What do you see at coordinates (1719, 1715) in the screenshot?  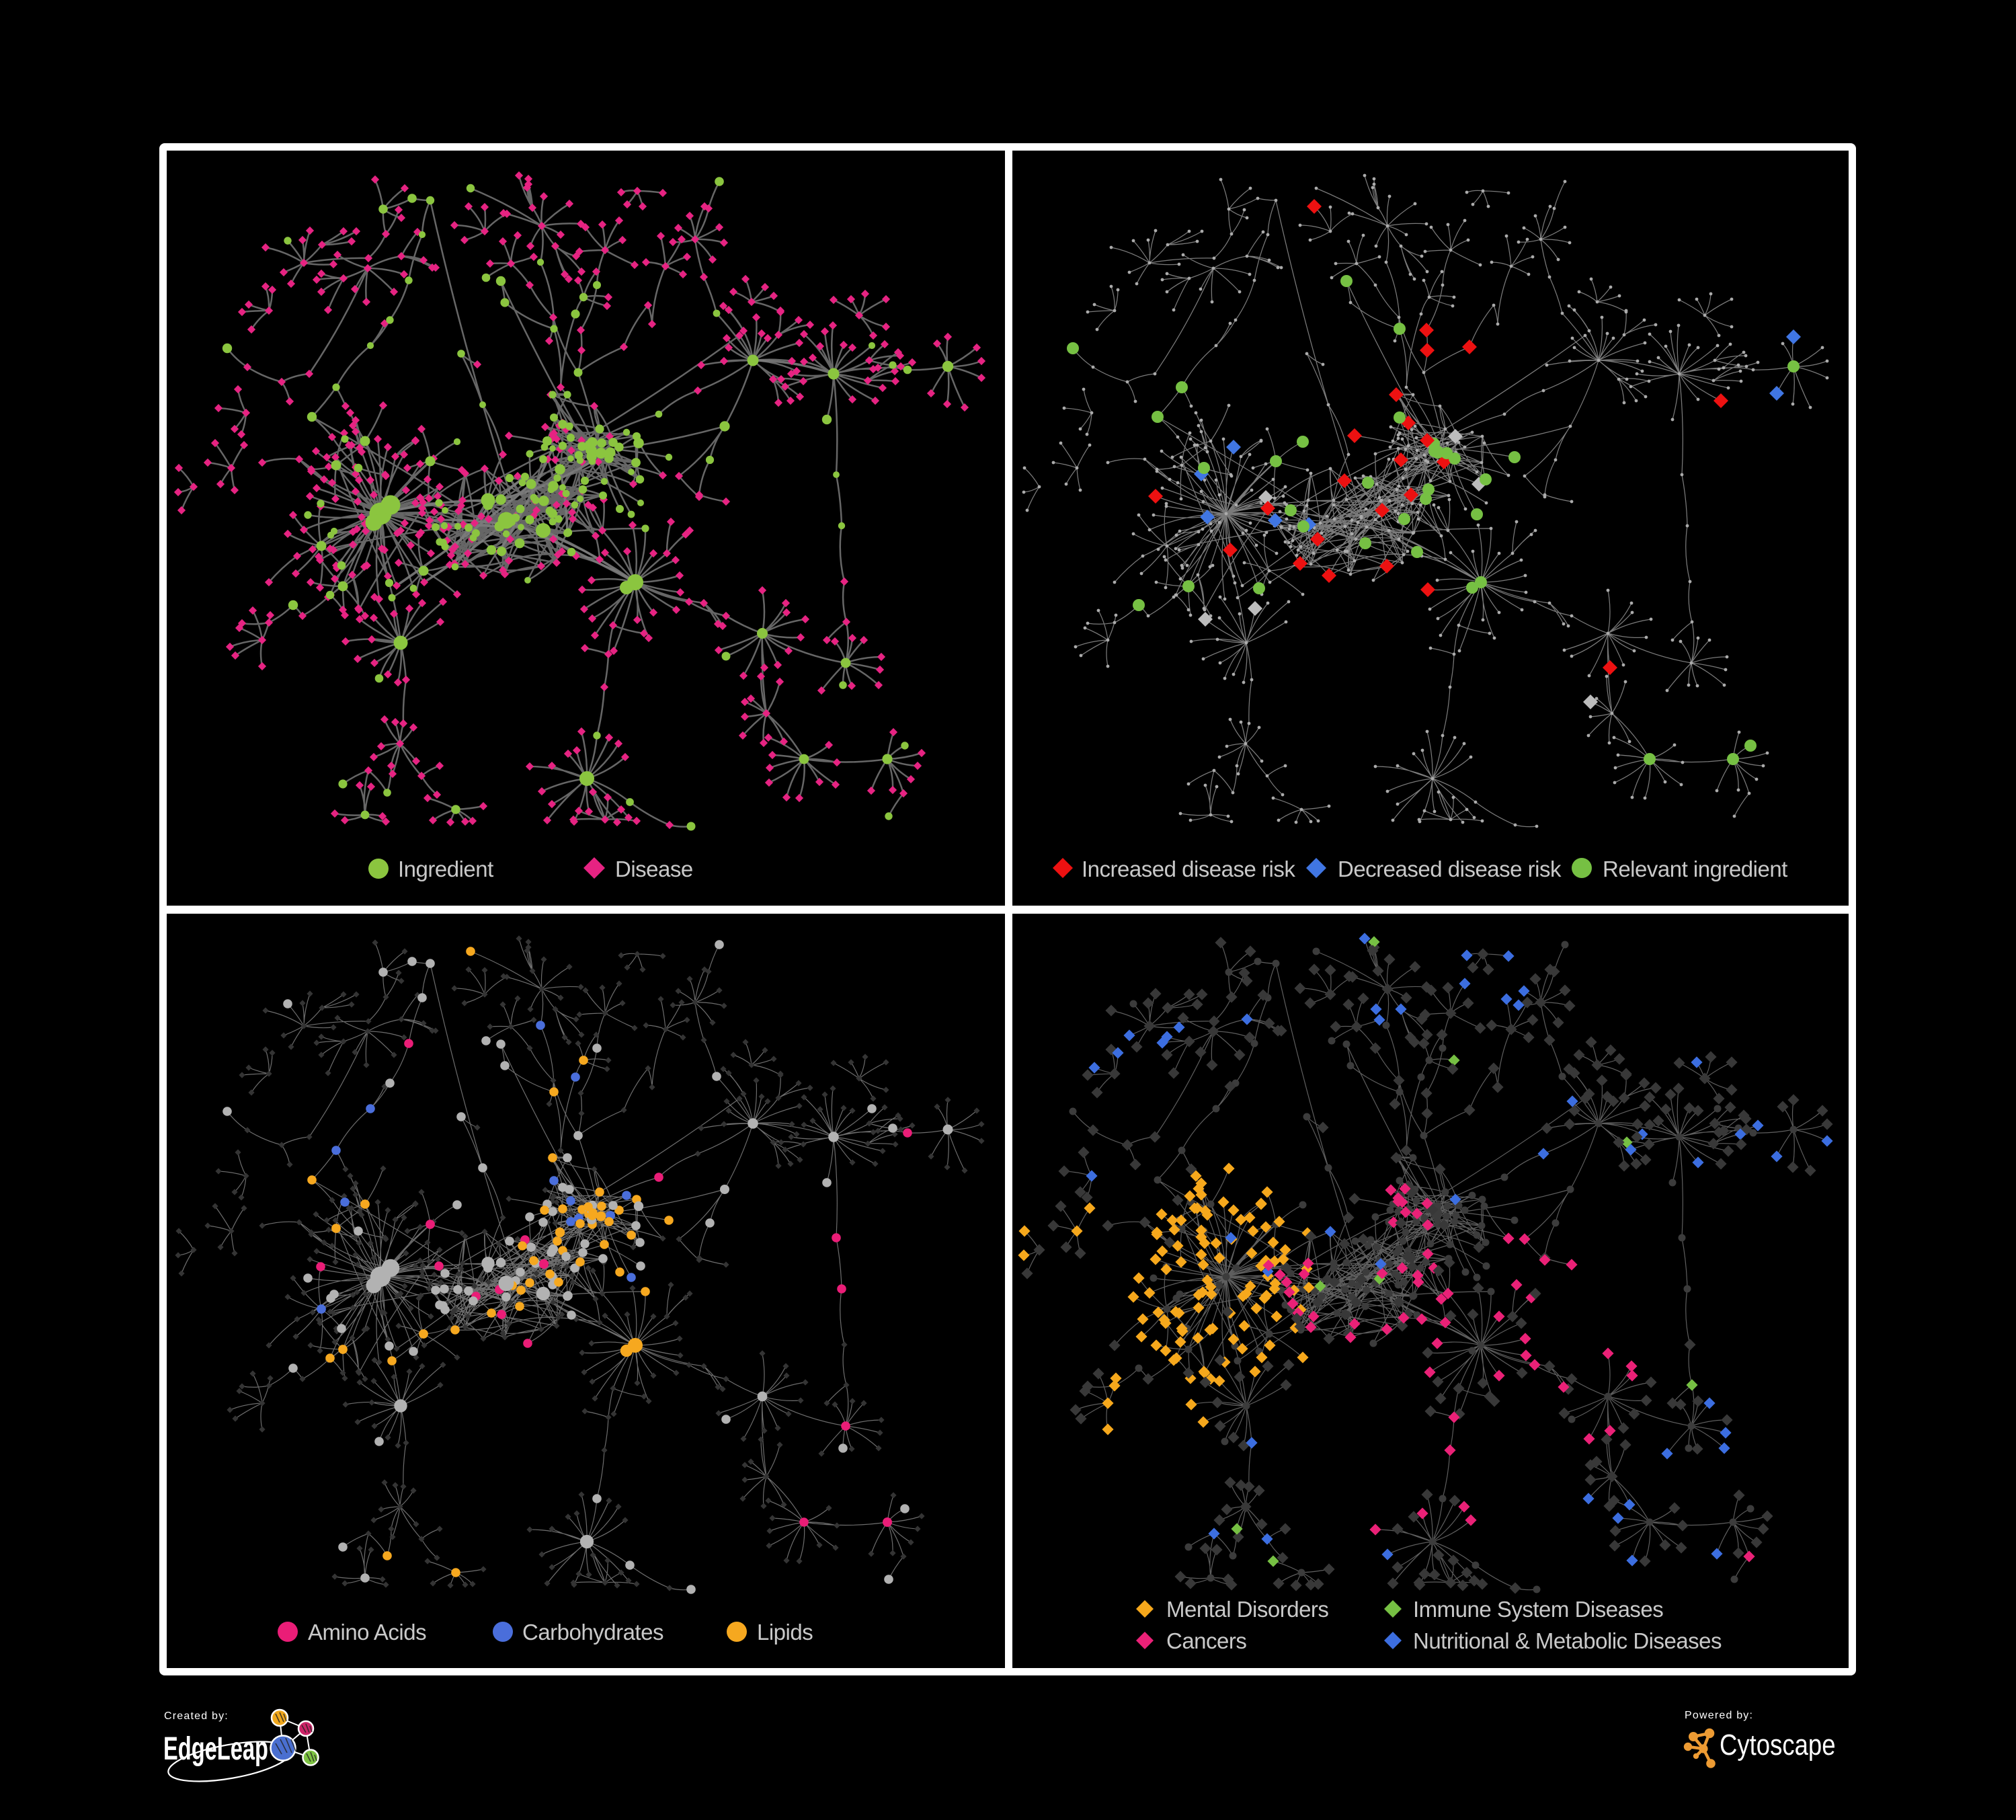 I see `svg-text: Powered by:` at bounding box center [1719, 1715].